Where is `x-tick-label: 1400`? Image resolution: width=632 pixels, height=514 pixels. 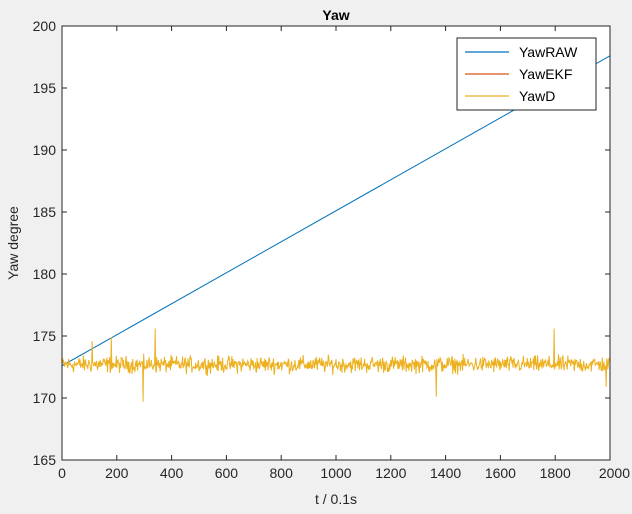 x-tick-label: 1400 is located at coordinates (445, 473).